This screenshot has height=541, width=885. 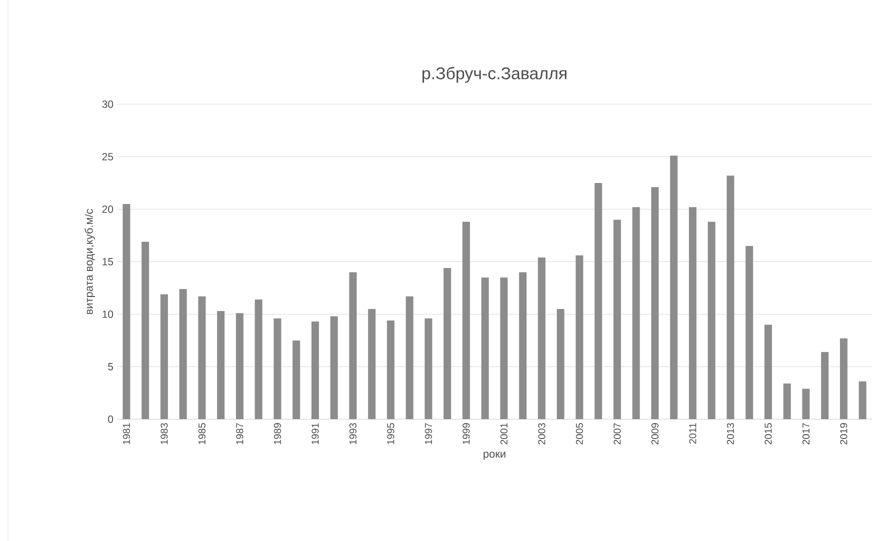 What do you see at coordinates (844, 433) in the screenshot?
I see `x-tick-label: 2019` at bounding box center [844, 433].